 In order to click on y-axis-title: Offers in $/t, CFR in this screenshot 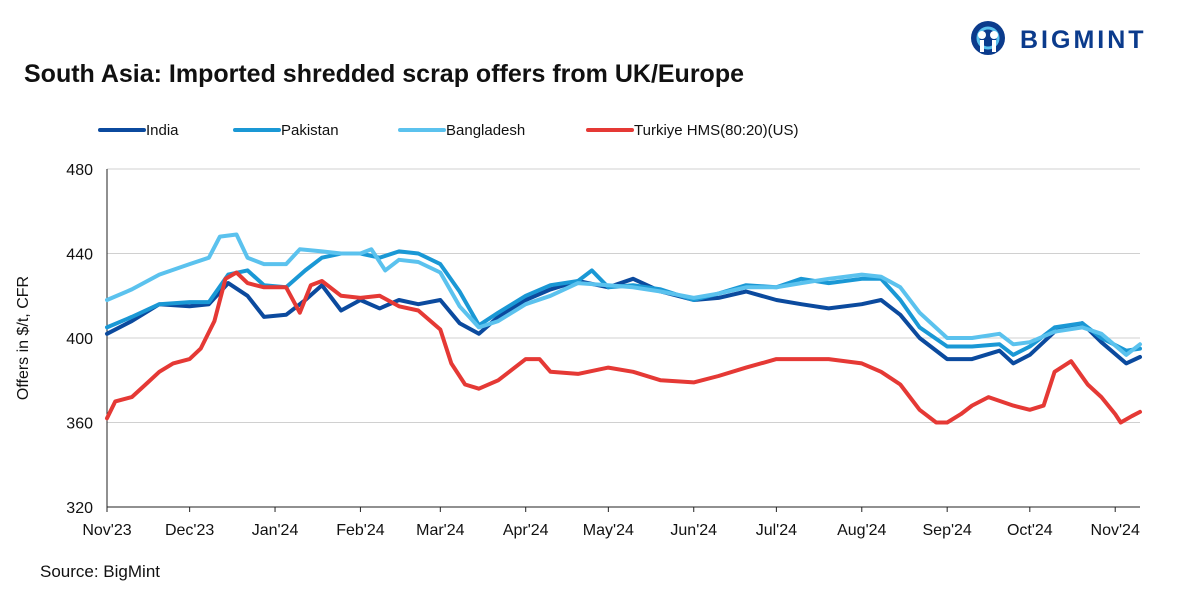, I will do `click(23, 338)`.